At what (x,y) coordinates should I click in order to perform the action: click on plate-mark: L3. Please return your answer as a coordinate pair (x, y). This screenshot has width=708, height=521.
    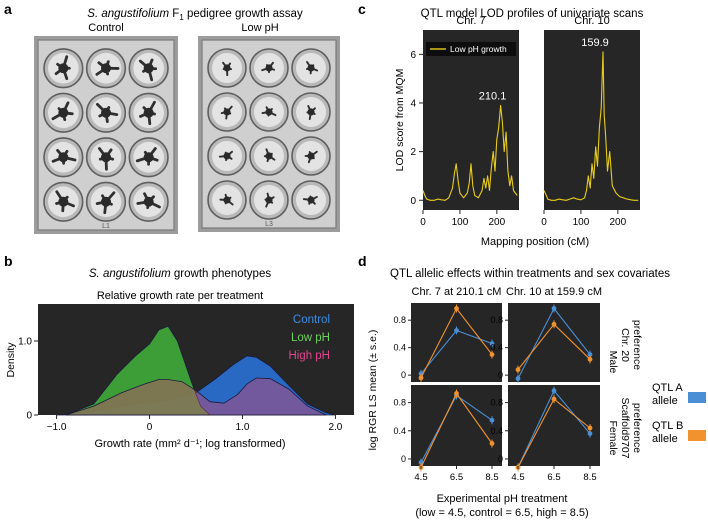
    Looking at the image, I should click on (269, 224).